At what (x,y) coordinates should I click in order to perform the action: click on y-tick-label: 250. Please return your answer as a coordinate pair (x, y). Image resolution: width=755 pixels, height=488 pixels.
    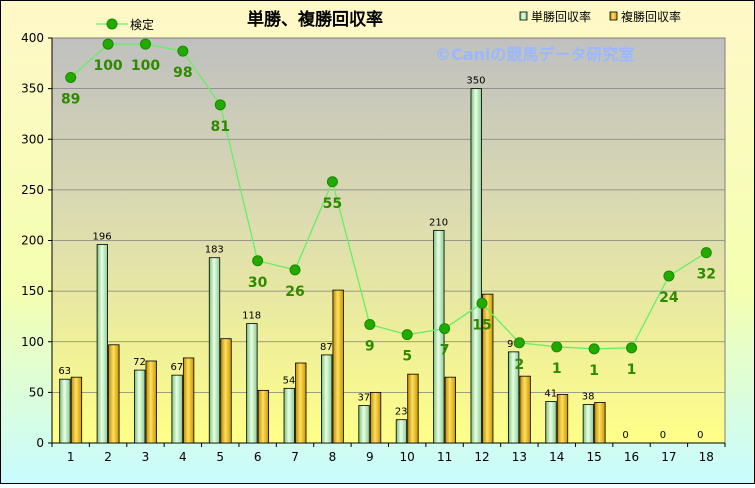
    Looking at the image, I should click on (32, 190).